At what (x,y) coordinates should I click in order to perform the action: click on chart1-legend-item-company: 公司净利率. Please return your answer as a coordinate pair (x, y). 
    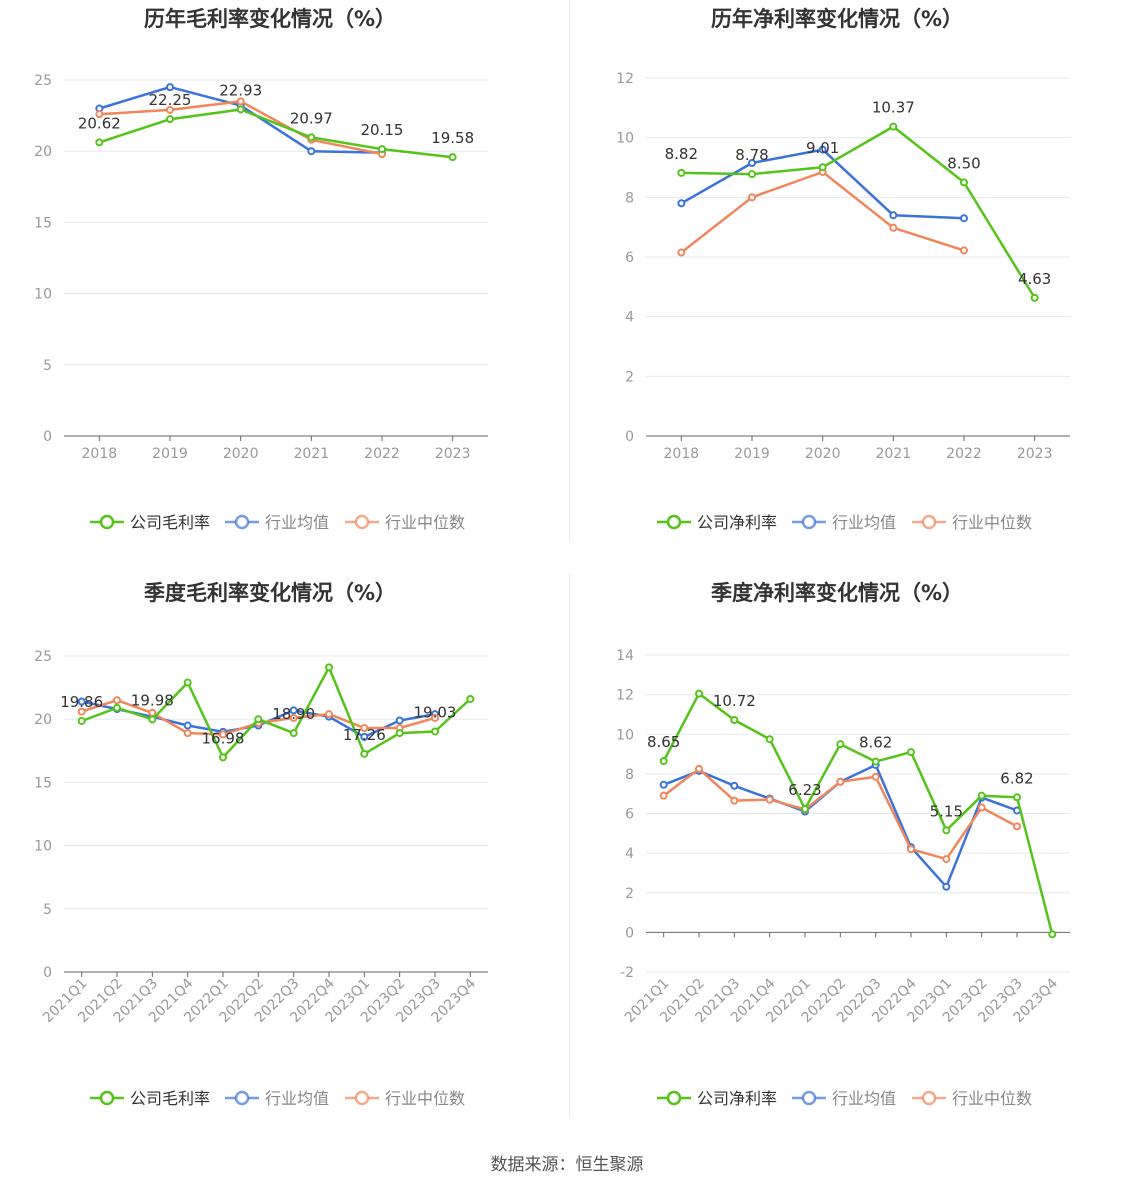
    Looking at the image, I should click on (717, 522).